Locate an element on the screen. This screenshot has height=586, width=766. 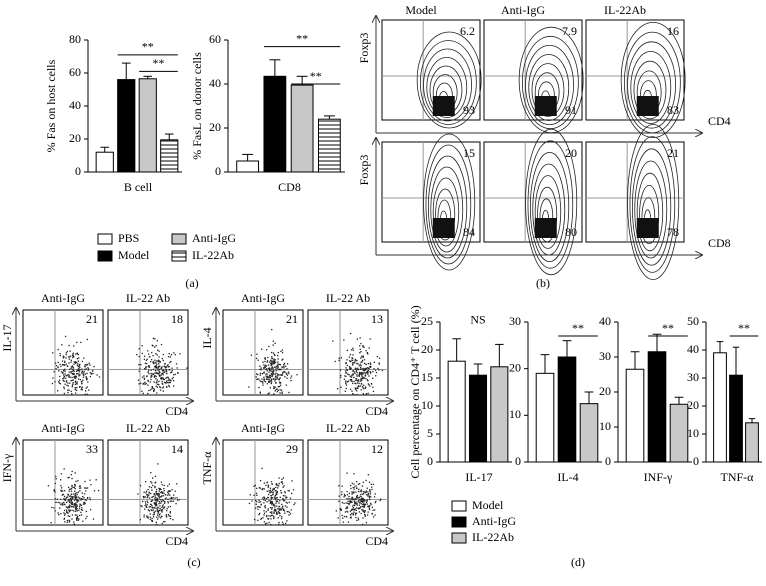
dot-cloud is located at coordinates (158, 494).